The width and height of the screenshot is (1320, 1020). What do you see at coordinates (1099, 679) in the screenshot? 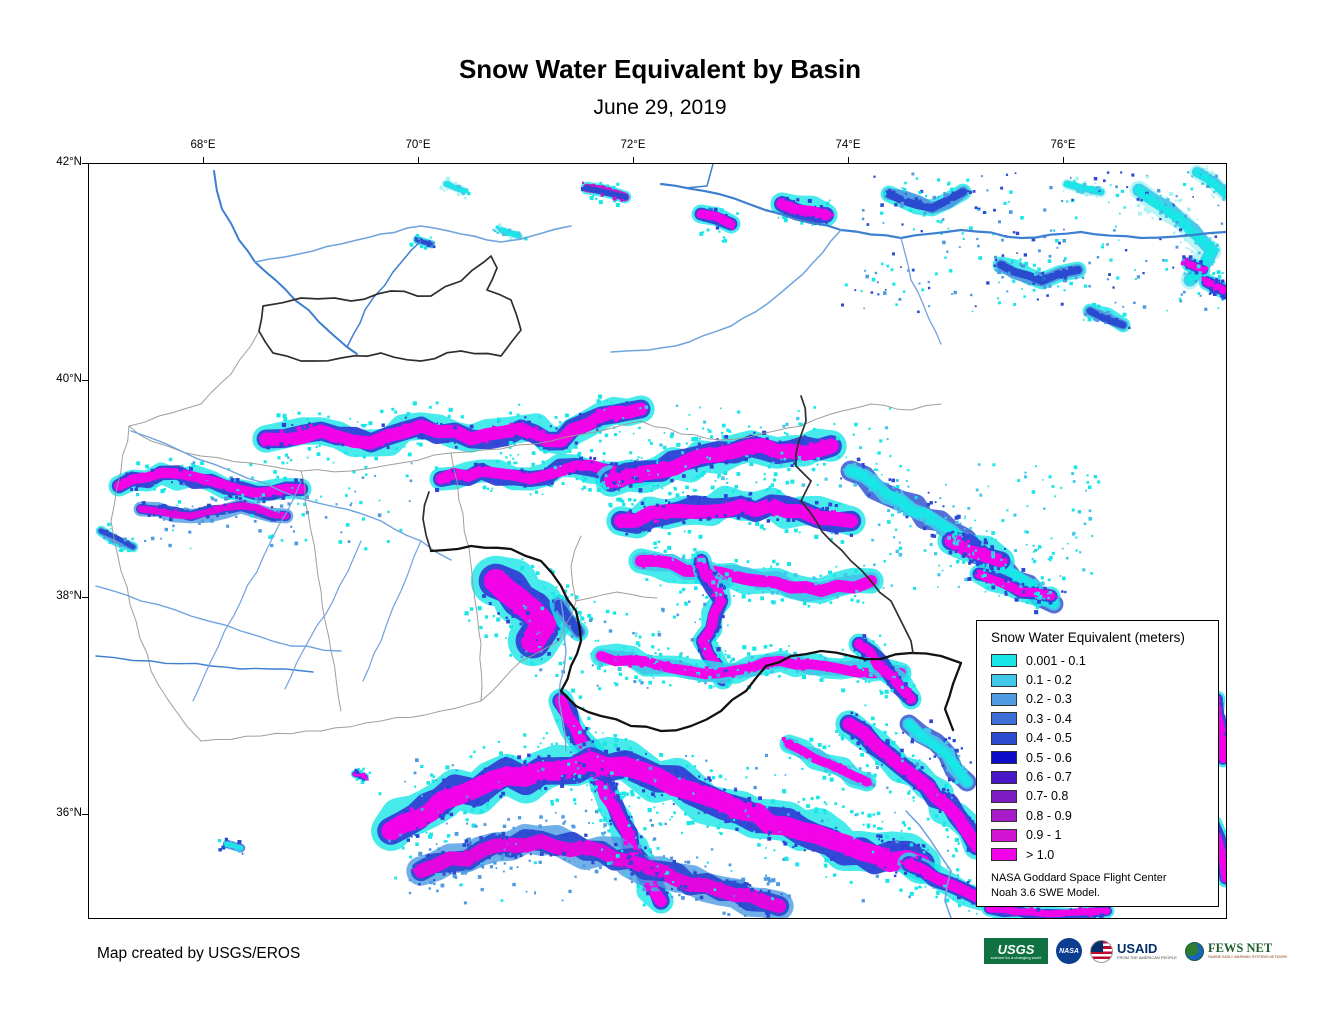
I see `legend-row: 0.1 - 0.2` at bounding box center [1099, 679].